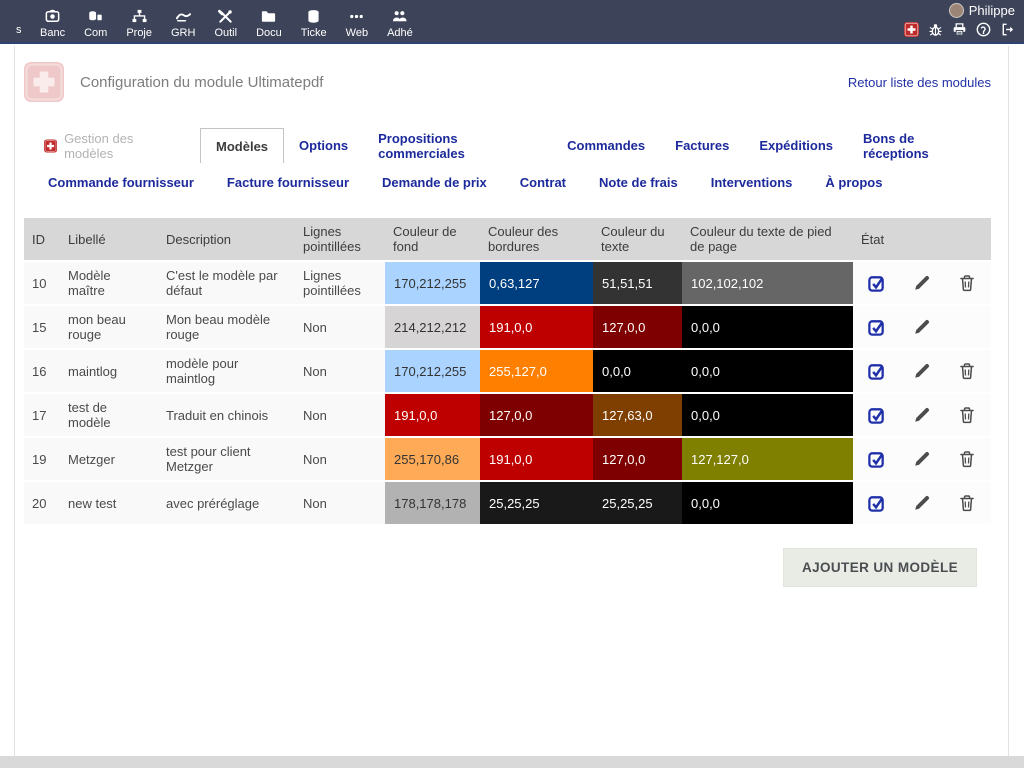 The image size is (1024, 768). What do you see at coordinates (53, 32) in the screenshot?
I see `menu-item-label: Banc` at bounding box center [53, 32].